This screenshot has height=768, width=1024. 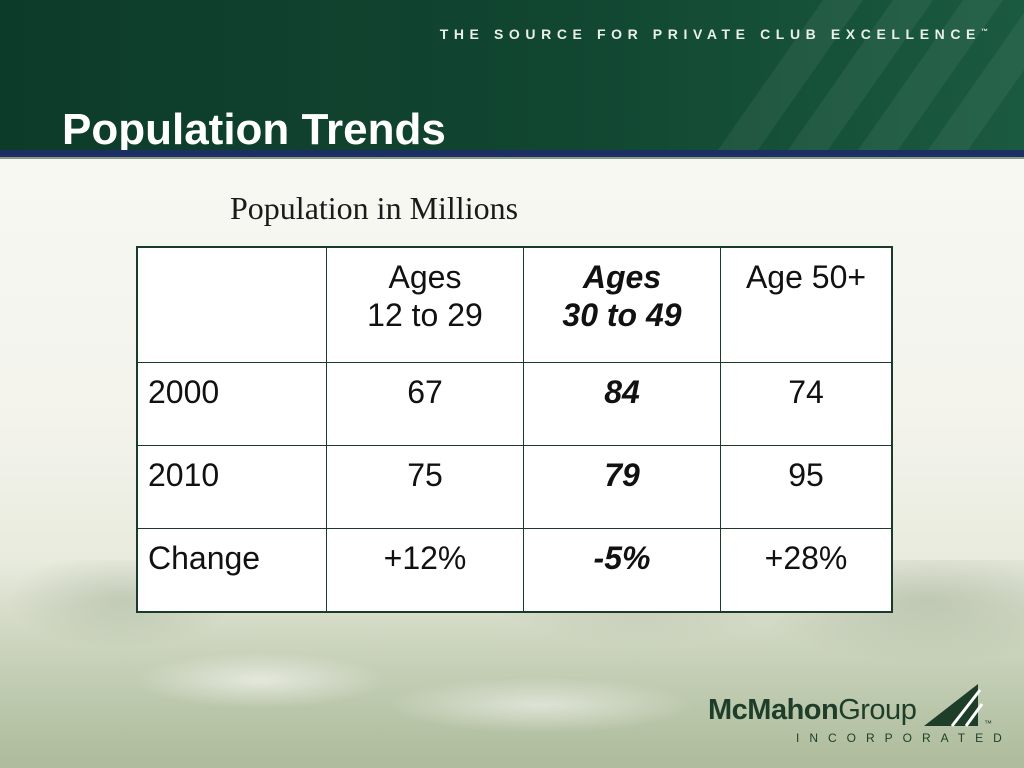 I want to click on tagline-trademark: ™, so click(x=984, y=32).